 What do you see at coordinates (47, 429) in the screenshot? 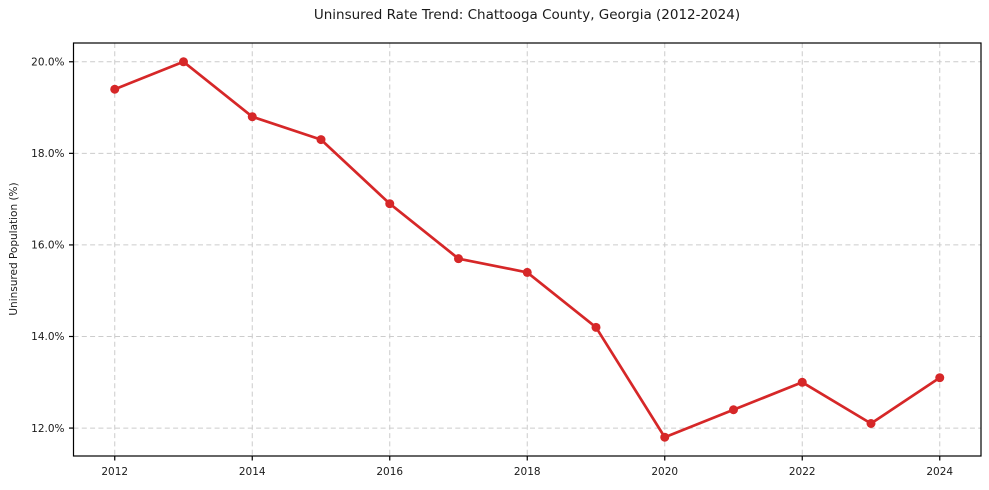
I see `y-tick-label: 12.0%` at bounding box center [47, 429].